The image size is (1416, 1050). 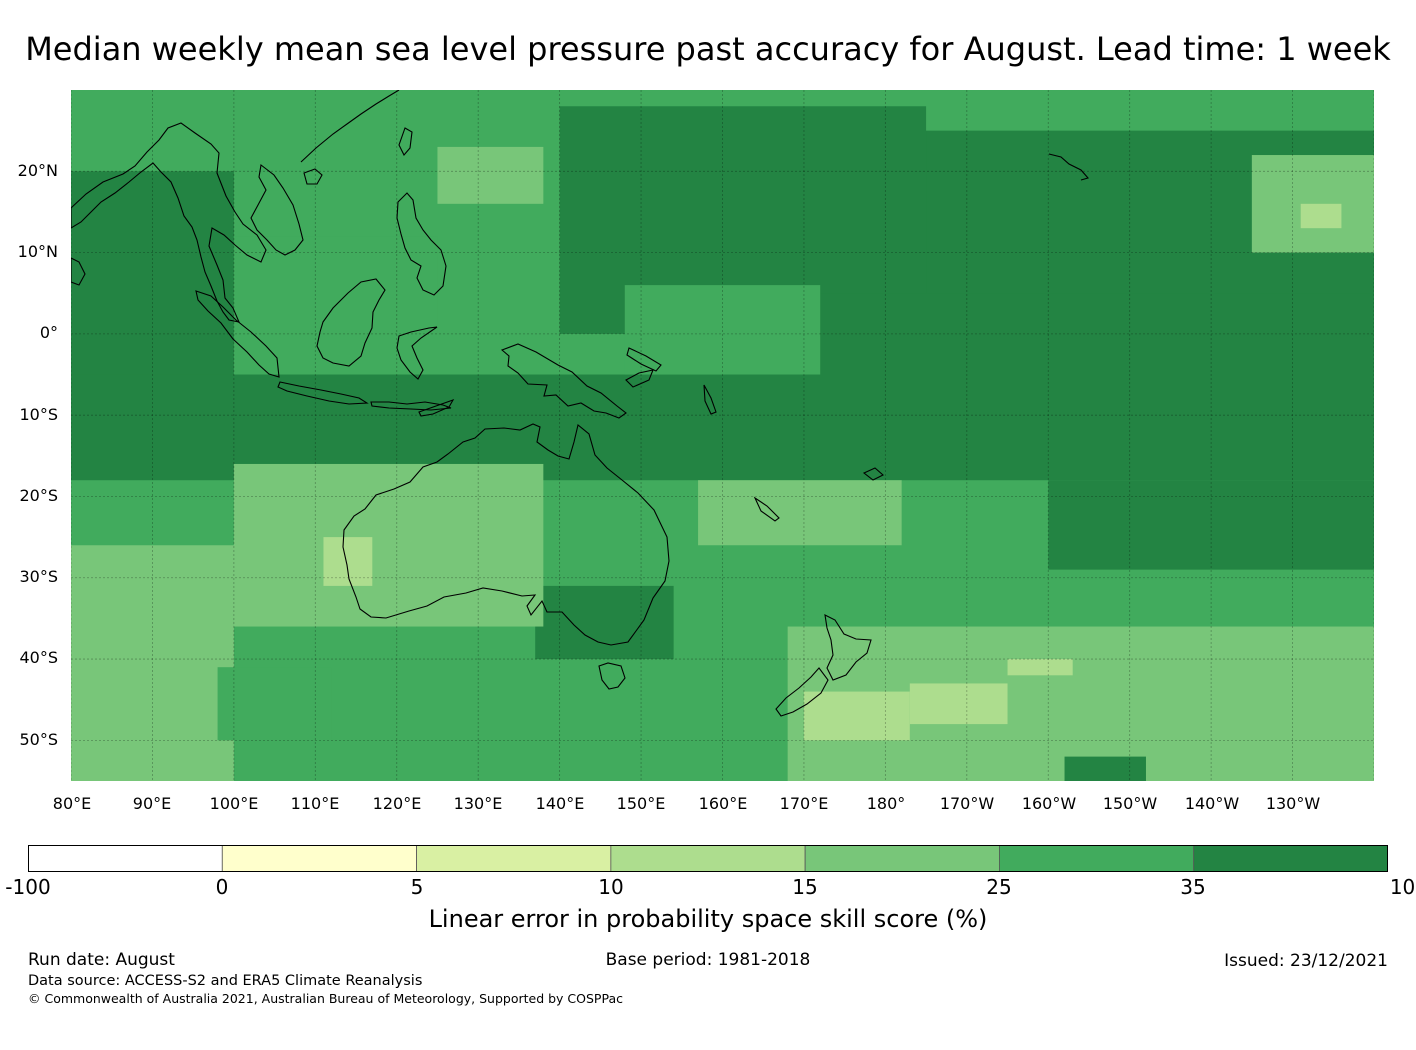 I want to click on lon-label-130w: 130°W, so click(x=1293, y=803).